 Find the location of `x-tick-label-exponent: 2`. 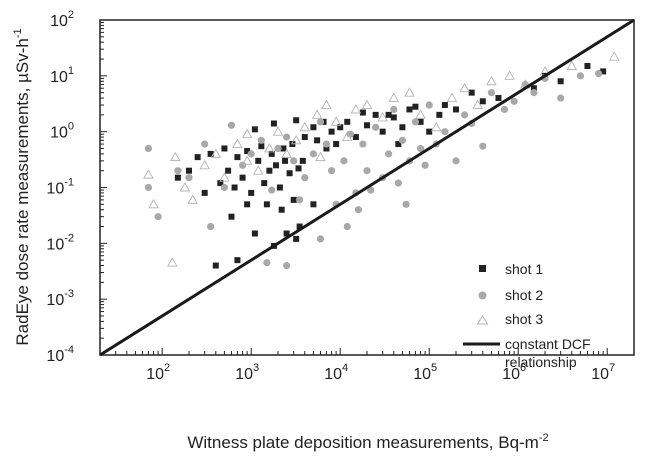

x-tick-label-exponent: 2 is located at coordinates (167, 368).